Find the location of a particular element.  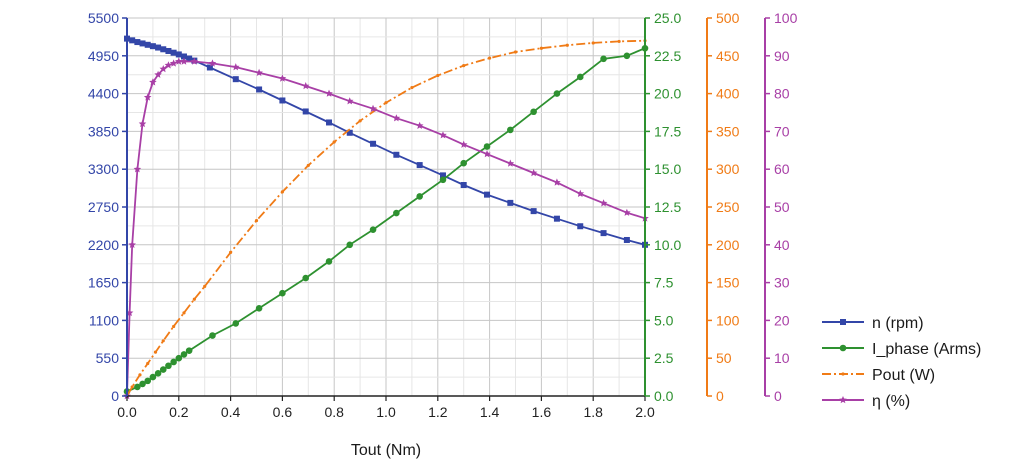

y-tick-label: 10 is located at coordinates (782, 358).